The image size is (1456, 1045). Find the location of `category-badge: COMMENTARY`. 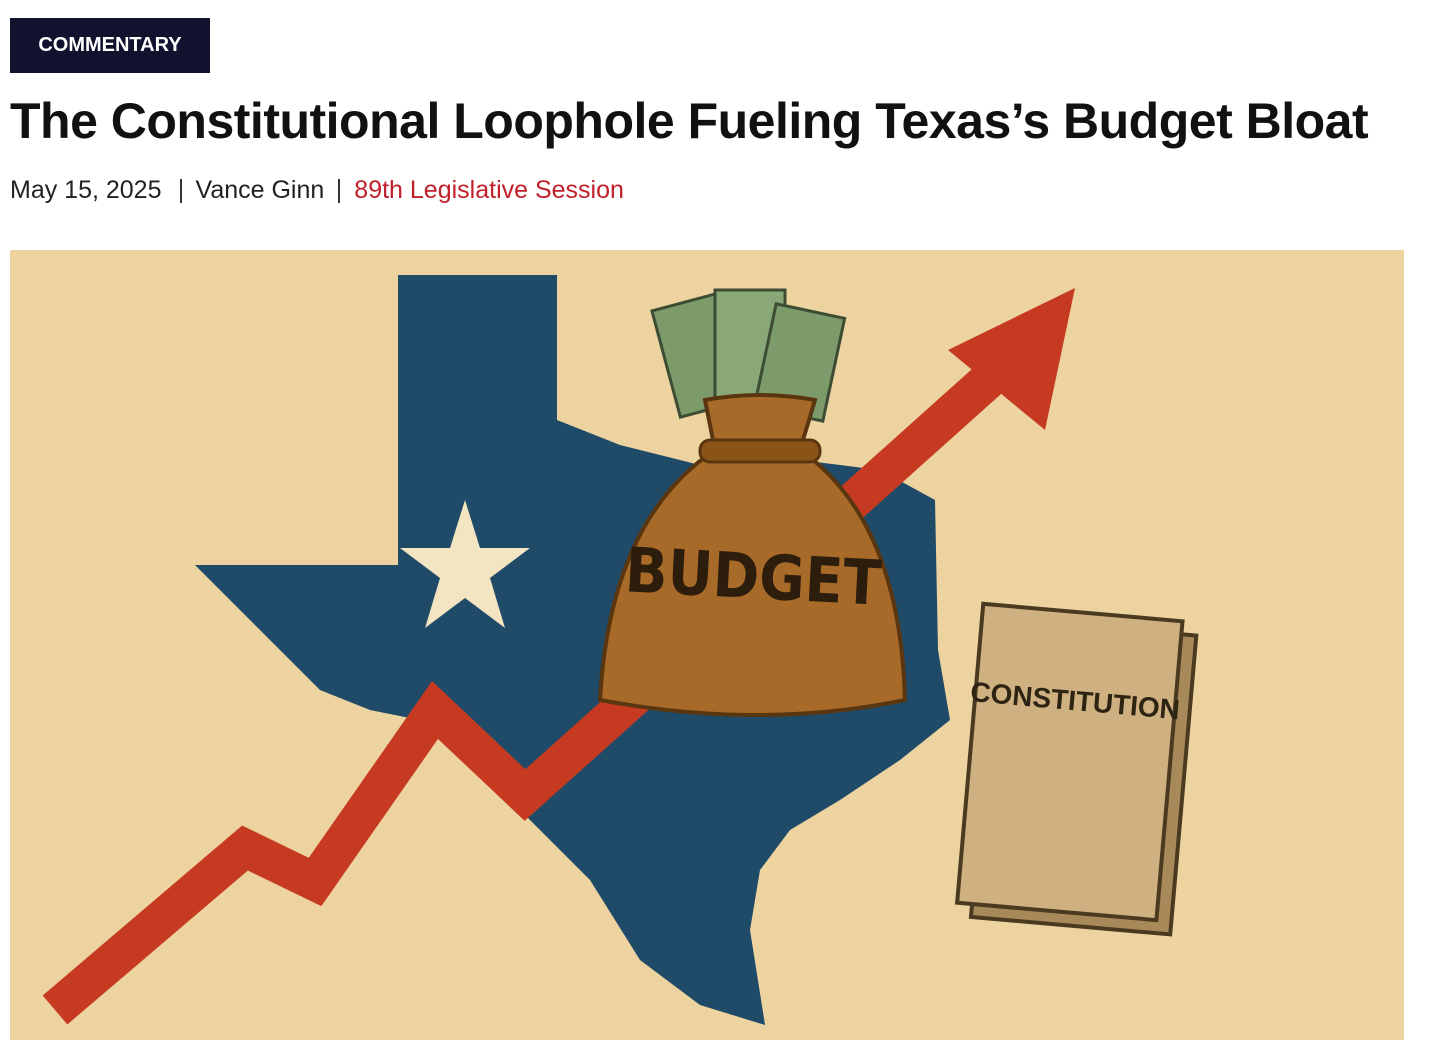

category-badge: COMMENTARY is located at coordinates (110, 45).